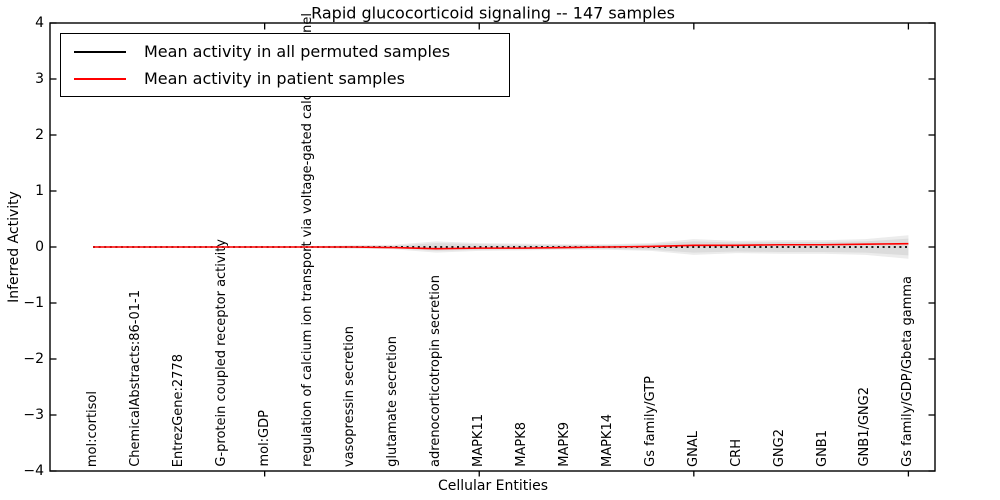  Describe the element at coordinates (39, 247) in the screenshot. I see `y-tick-label: 0` at that location.